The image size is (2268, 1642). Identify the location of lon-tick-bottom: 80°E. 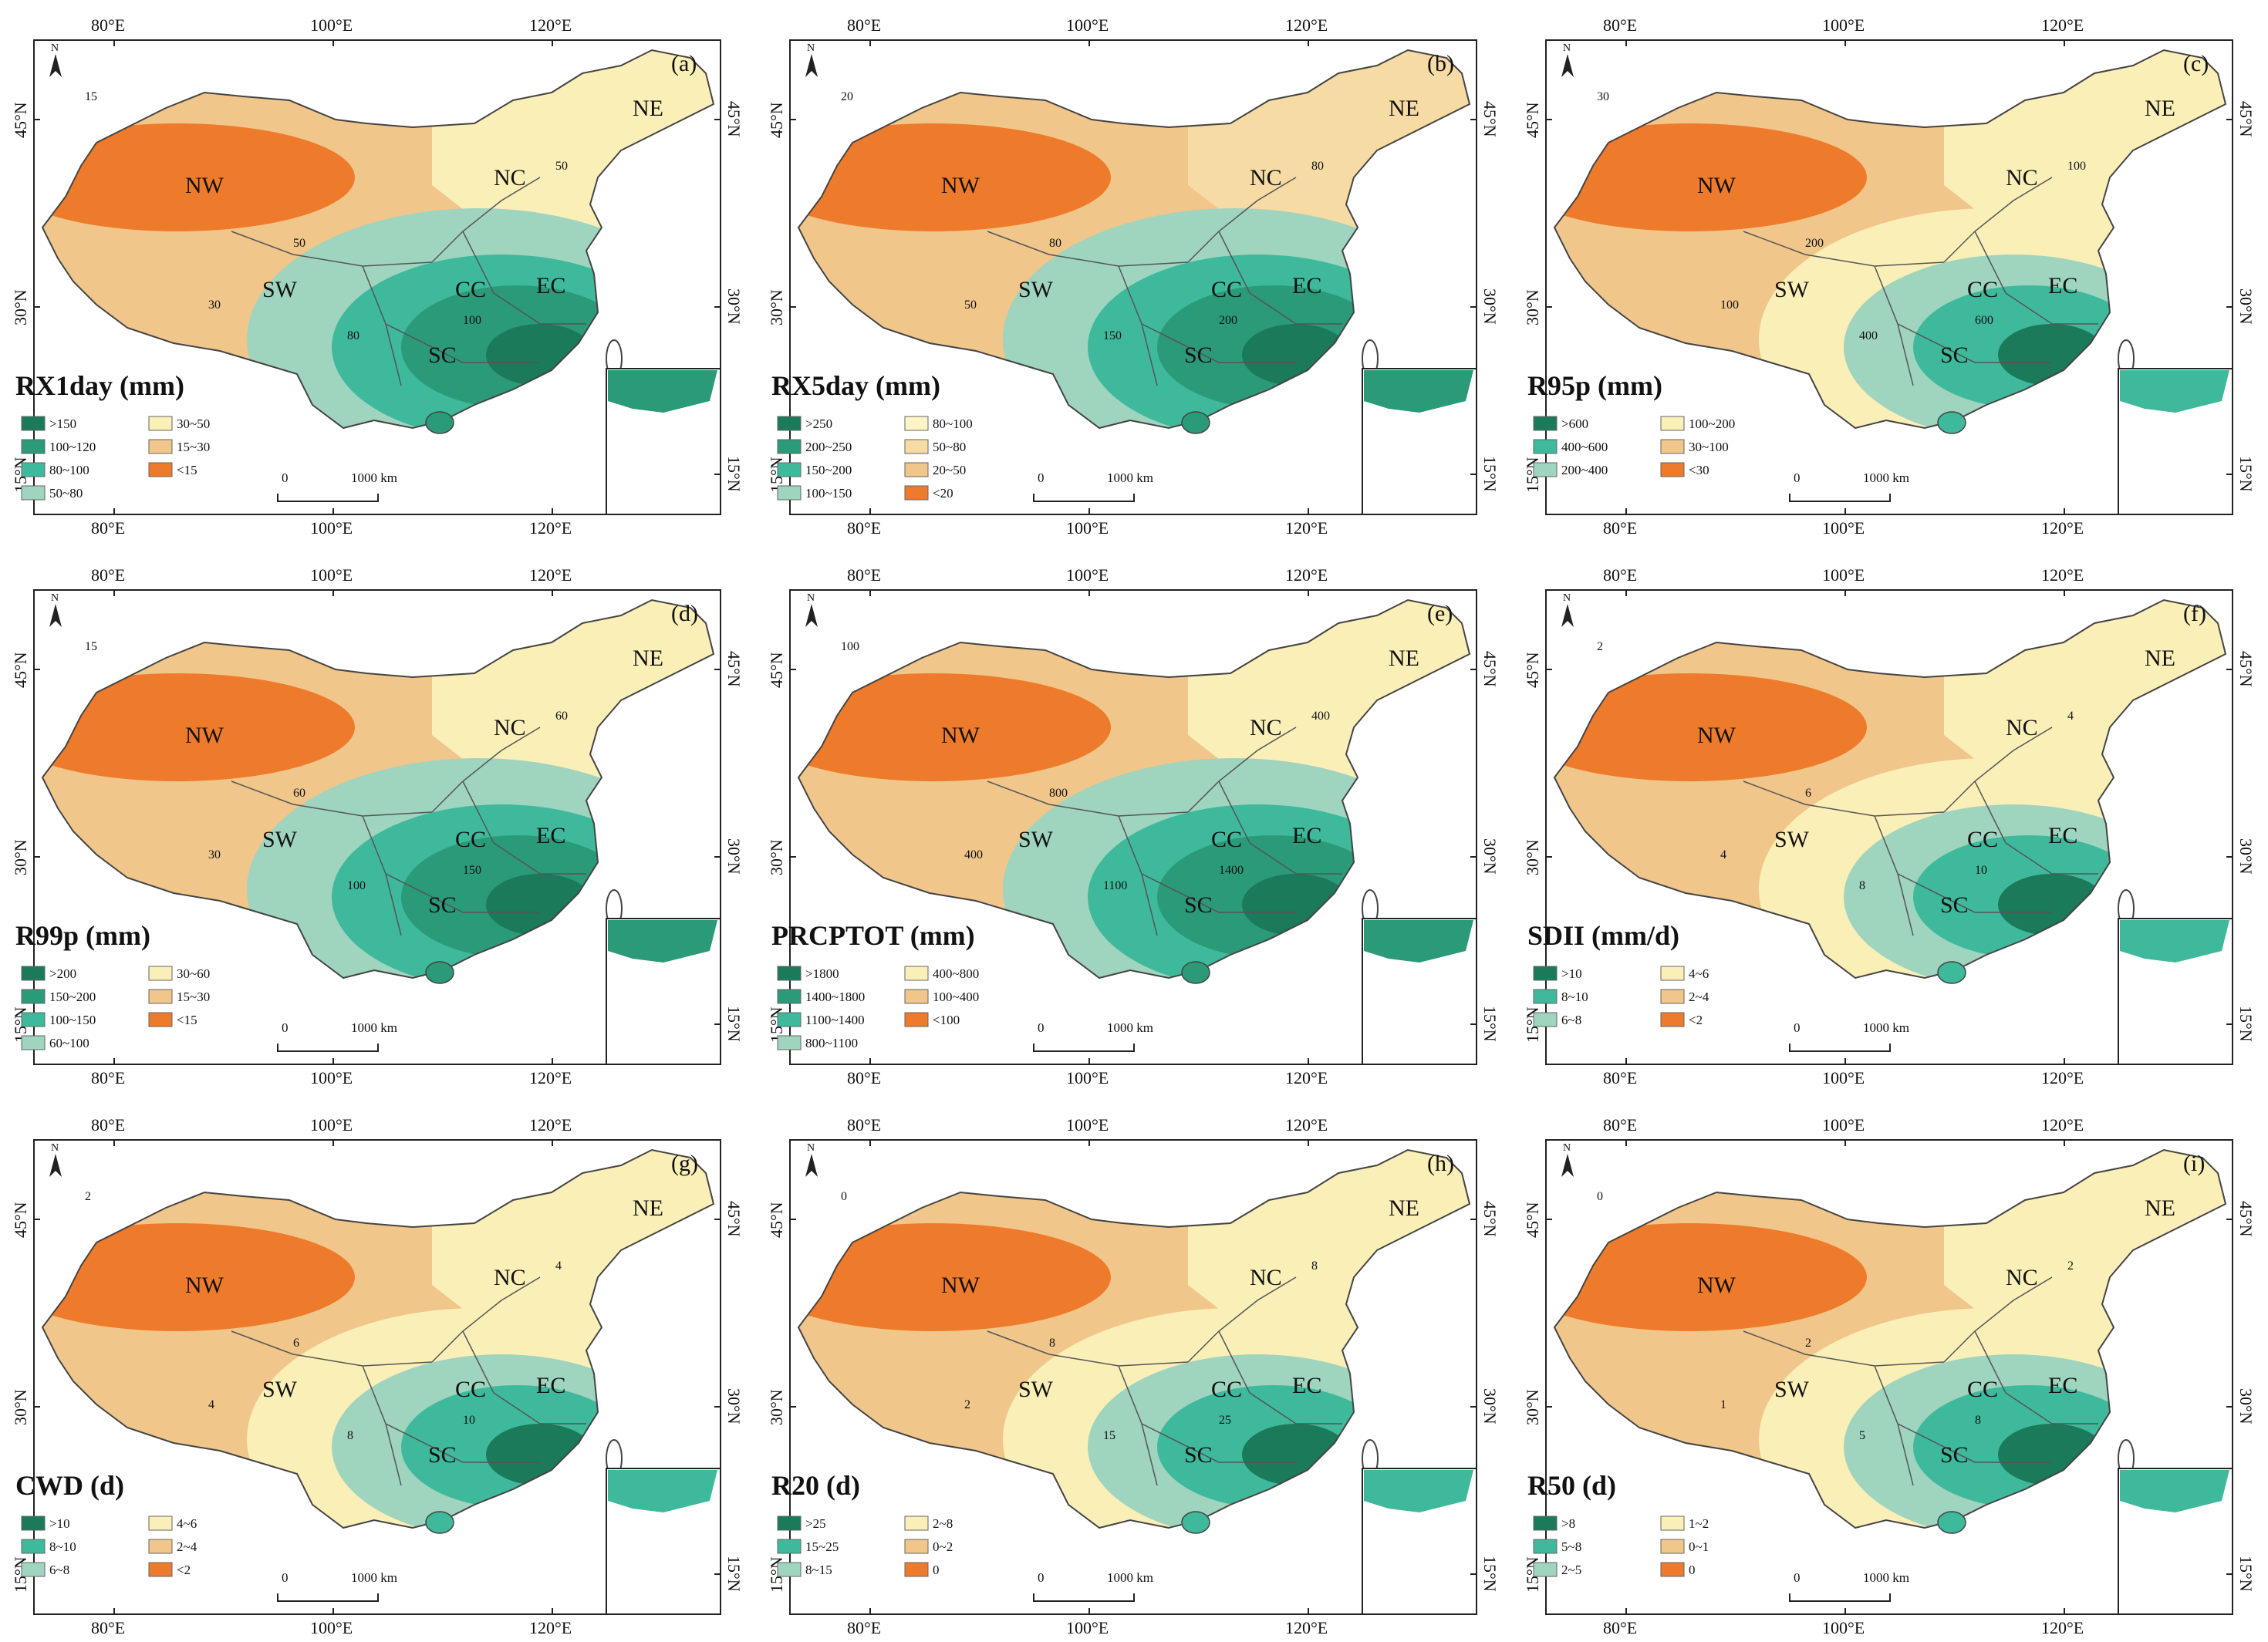
(1620, 1077).